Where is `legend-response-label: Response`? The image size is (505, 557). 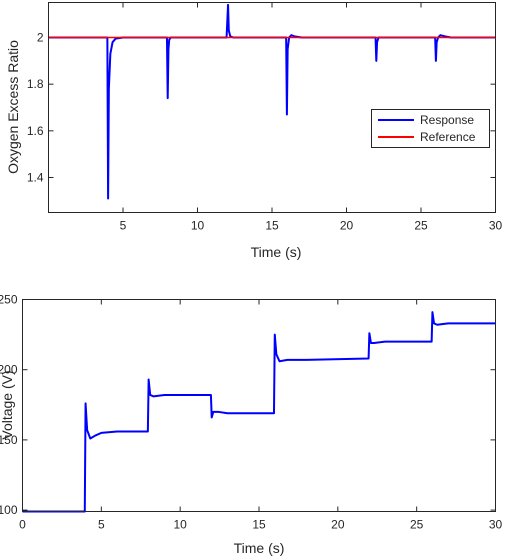
legend-response-label: Response is located at coordinates (447, 120).